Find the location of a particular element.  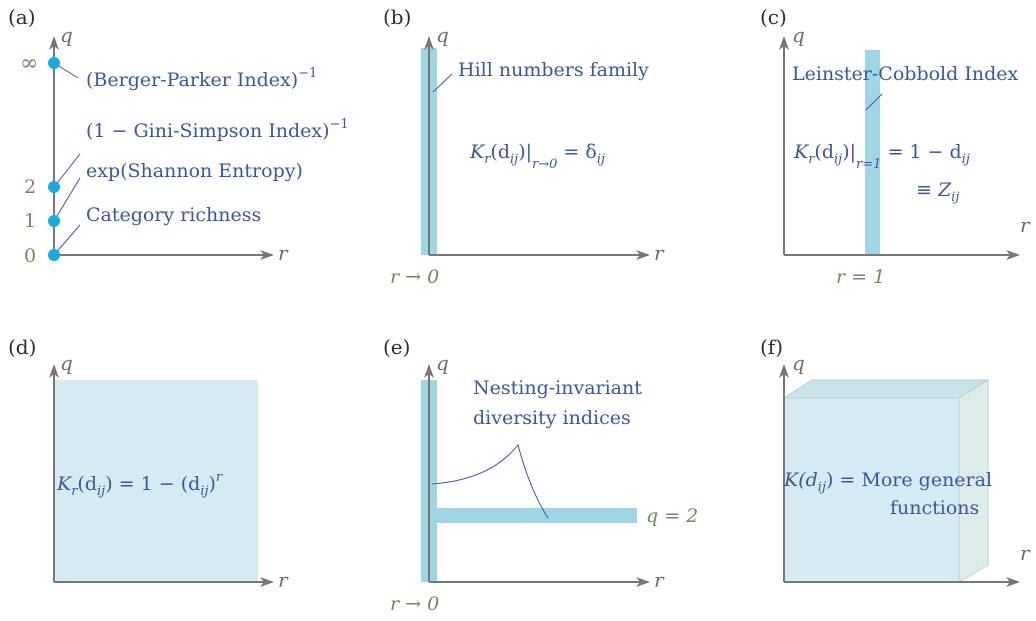

panel-f-label: (f) is located at coordinates (771, 347).